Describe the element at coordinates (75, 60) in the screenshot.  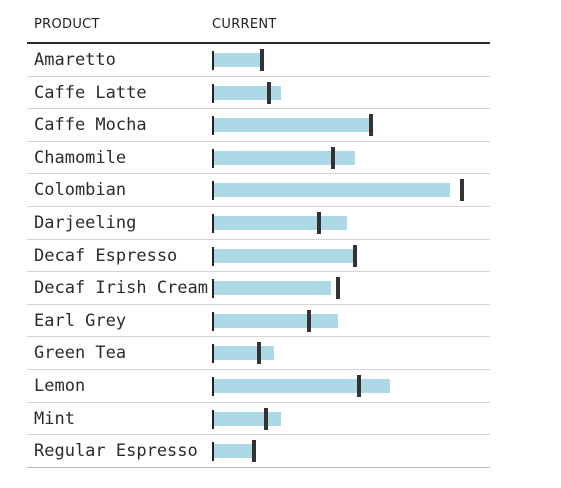
I see `product-label: Amaretto` at that location.